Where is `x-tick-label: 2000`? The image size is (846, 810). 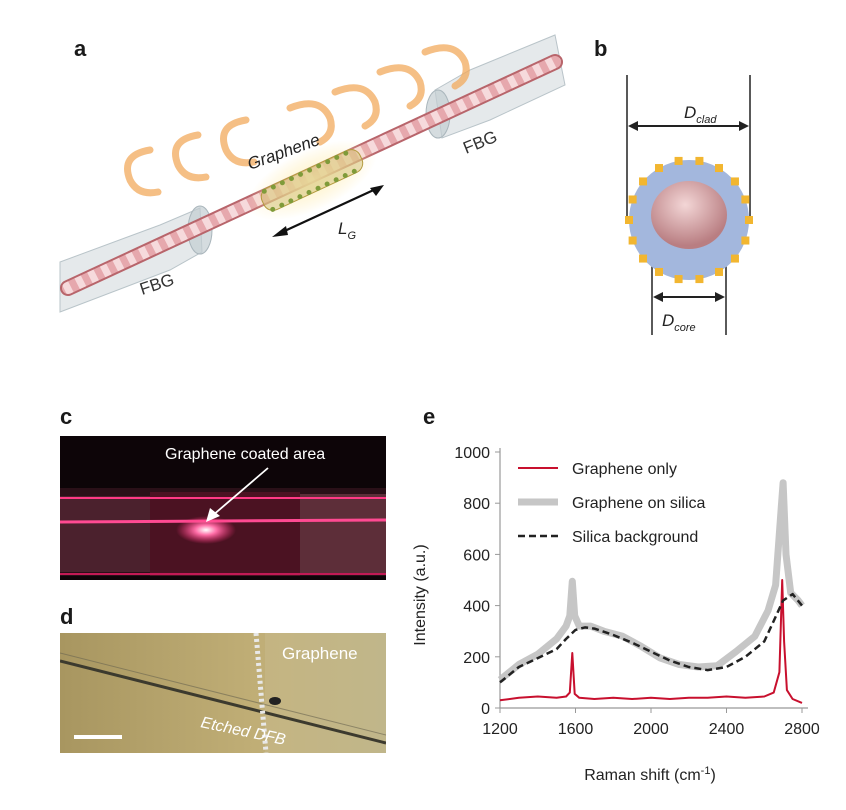 x-tick-label: 2000 is located at coordinates (651, 729).